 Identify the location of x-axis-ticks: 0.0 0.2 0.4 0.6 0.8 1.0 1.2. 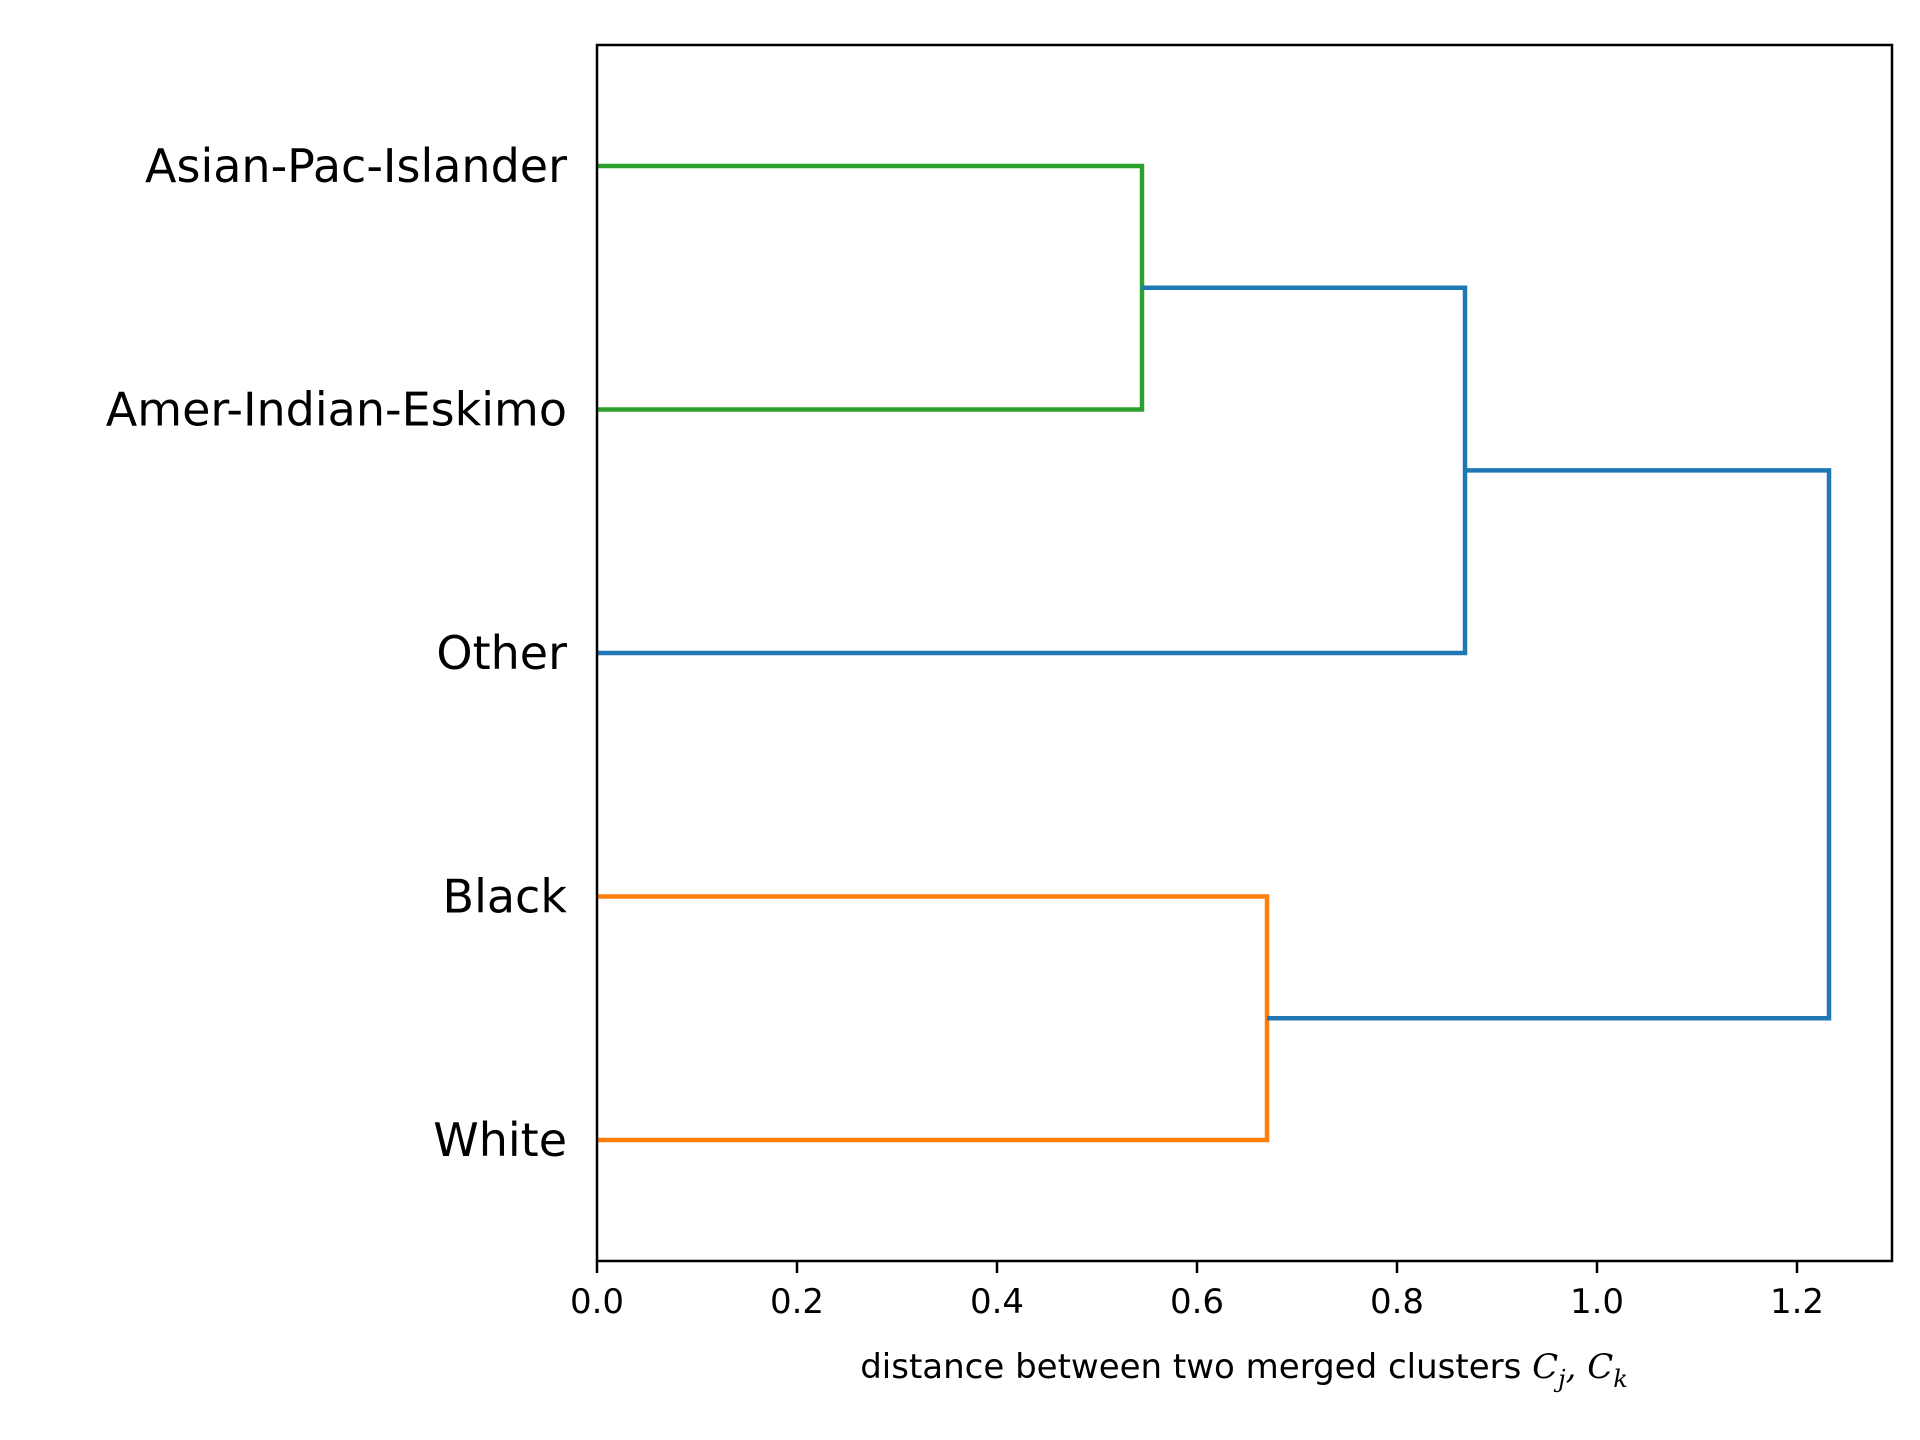
(1197, 1291).